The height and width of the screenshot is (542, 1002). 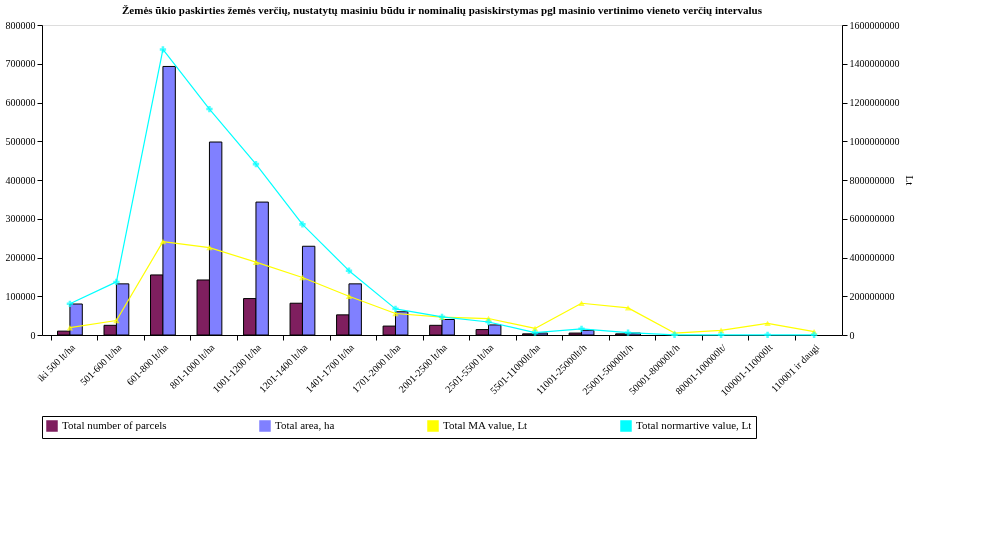 What do you see at coordinates (20, 102) in the screenshot?
I see `y-tick-label: 600000` at bounding box center [20, 102].